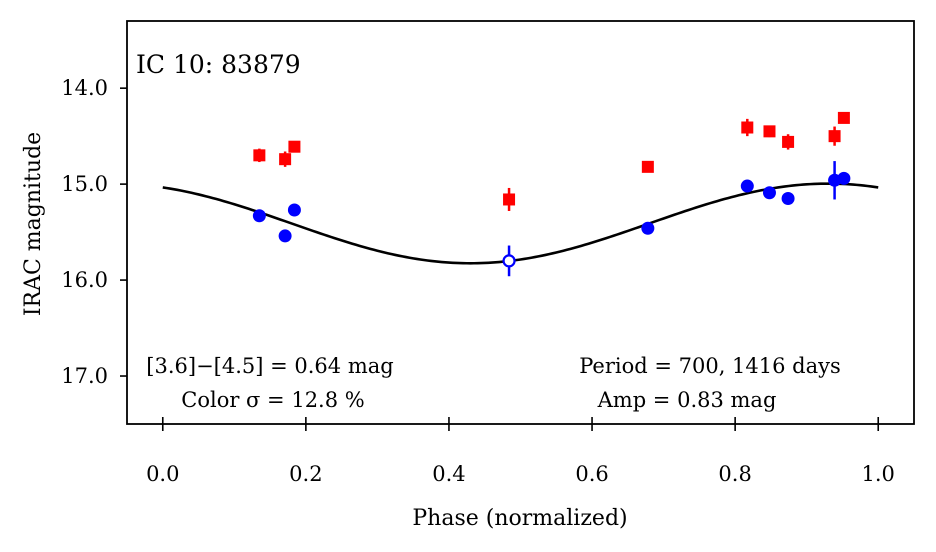  What do you see at coordinates (84, 88) in the screenshot?
I see `y-tick-label: 14.0` at bounding box center [84, 88].